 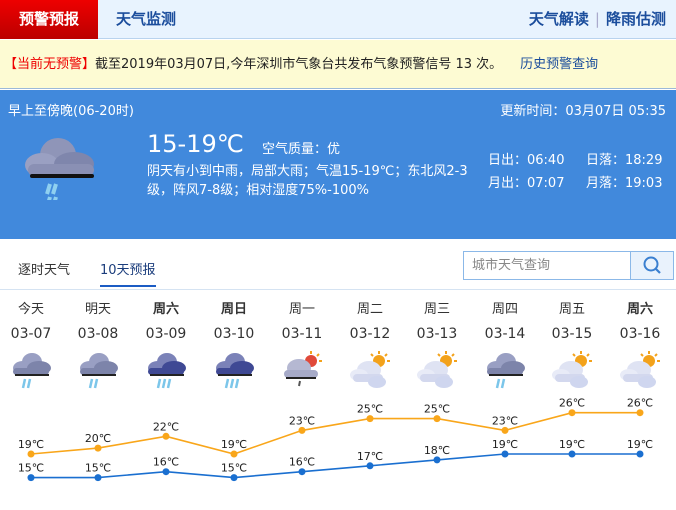 What do you see at coordinates (369, 309) in the screenshot?
I see `forecast-day-name: 周二` at bounding box center [369, 309].